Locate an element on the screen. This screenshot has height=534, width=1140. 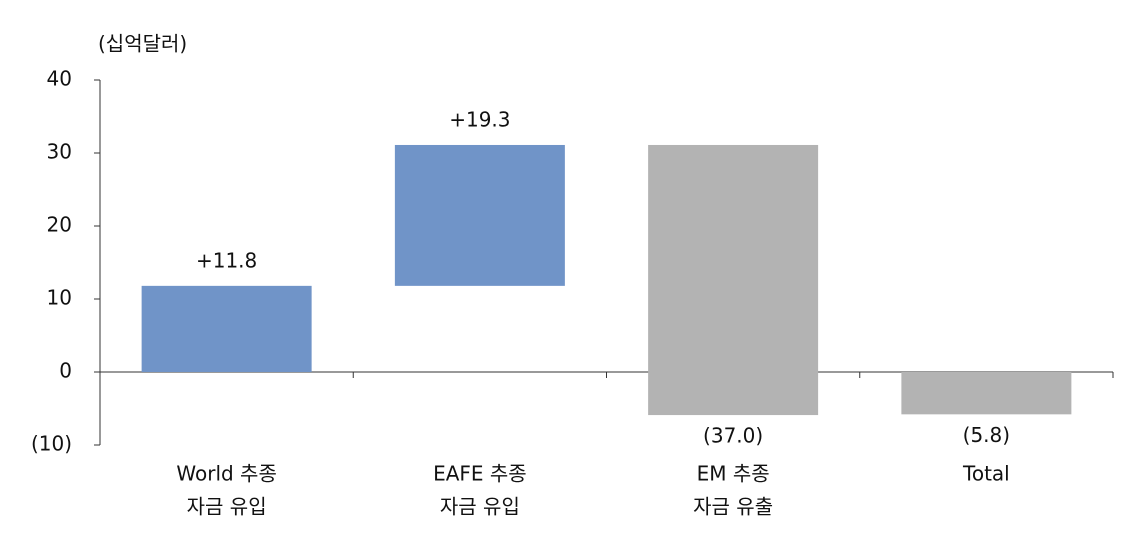
y-tick-label: 0 is located at coordinates (65, 371).